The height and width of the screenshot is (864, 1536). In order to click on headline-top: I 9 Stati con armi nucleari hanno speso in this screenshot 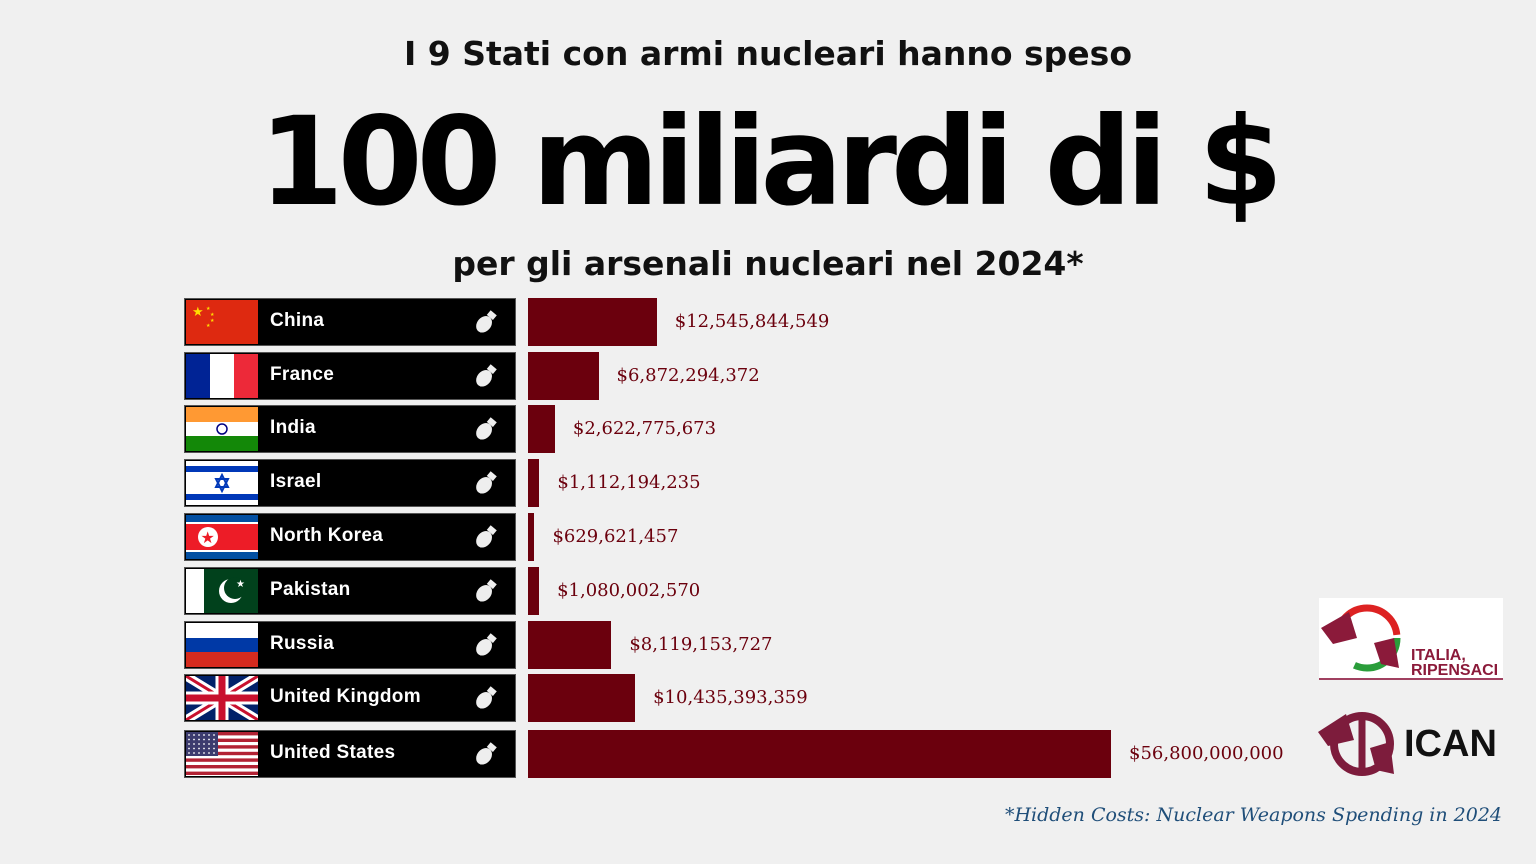, I will do `click(768, 53)`.